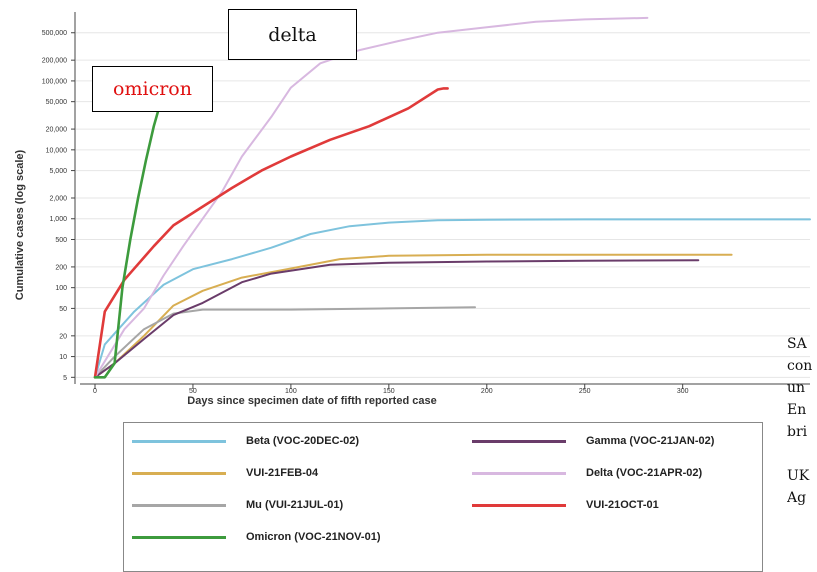  Describe the element at coordinates (800, 366) in the screenshot. I see `side-note-line: con` at that location.